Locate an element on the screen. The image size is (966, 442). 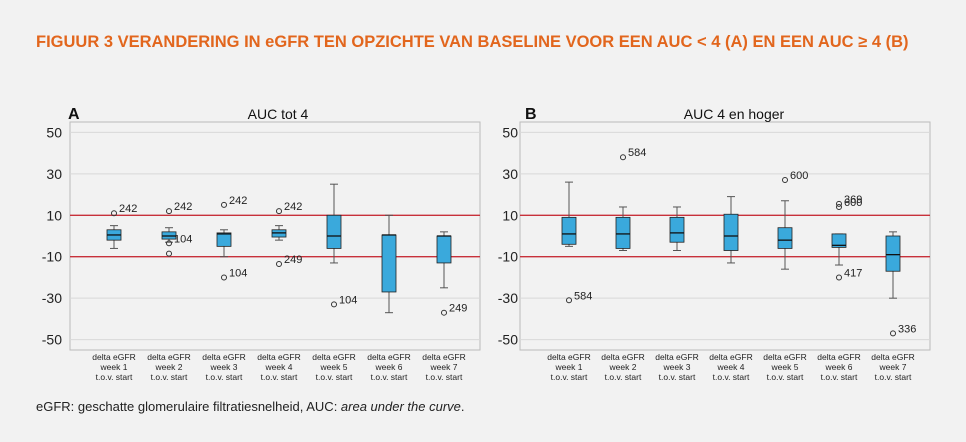
x-category-label-line: week 1 is located at coordinates (569, 367).